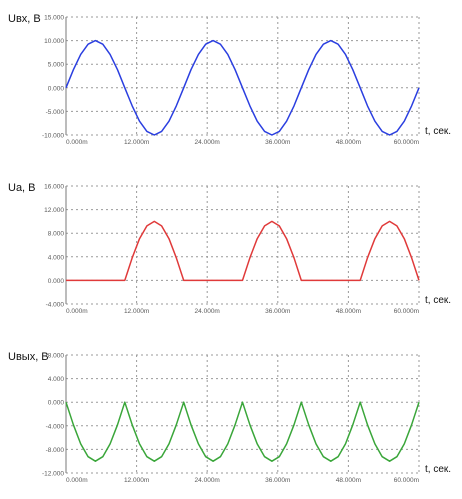 Image resolution: width=462 pixels, height=499 pixels. I want to click on y-tick-label: 12.000, so click(54, 210).